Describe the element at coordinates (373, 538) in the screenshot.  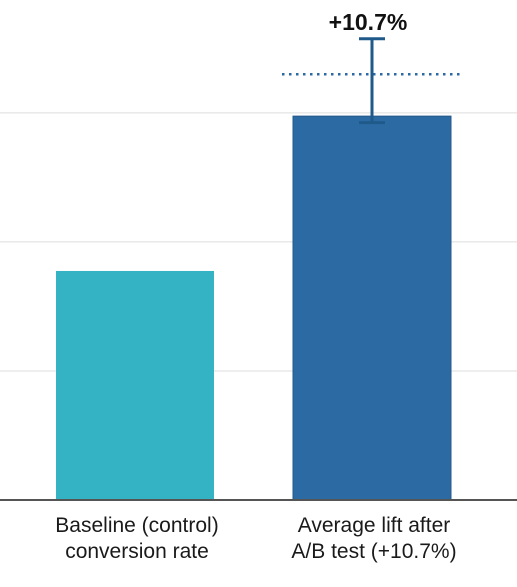
I see `tick-label-1: Average lift after A/B test (+10.7%)` at that location.